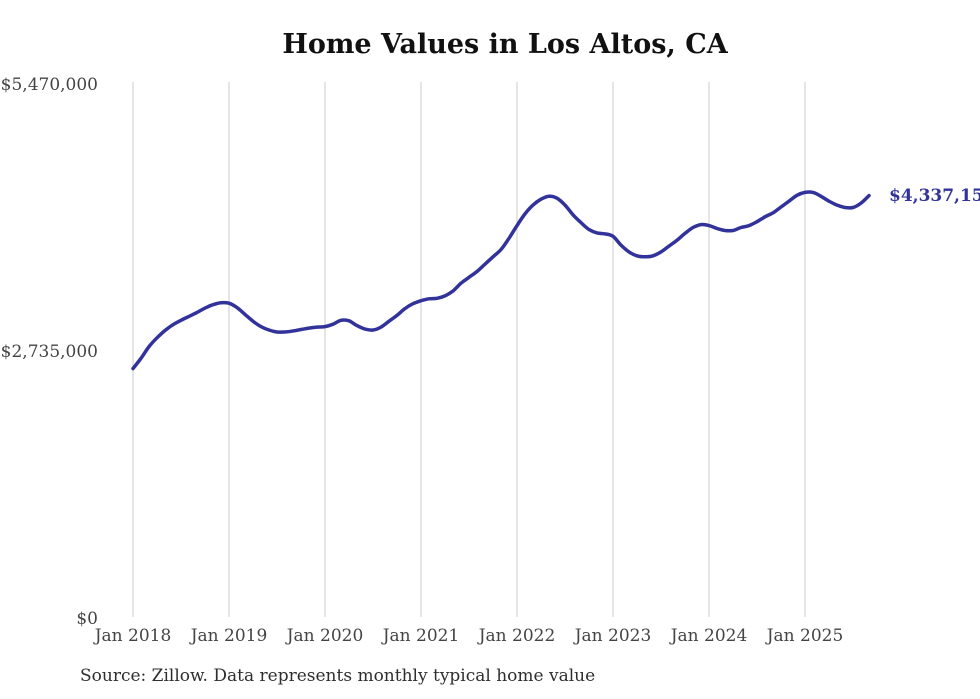 Image resolution: width=980 pixels, height=699 pixels. I want to click on x-tick-label: Jan 2025, so click(805, 636).